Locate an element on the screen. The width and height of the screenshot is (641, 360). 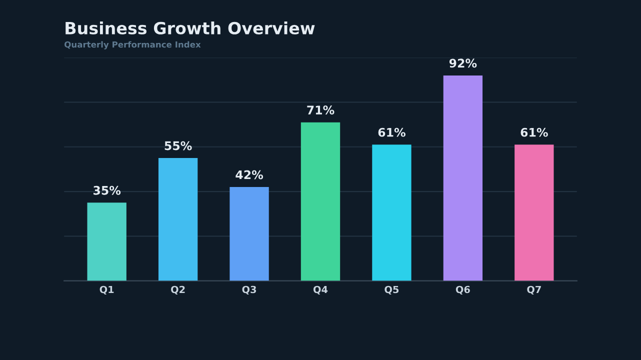
x-tick-label: Q5 is located at coordinates (391, 290).